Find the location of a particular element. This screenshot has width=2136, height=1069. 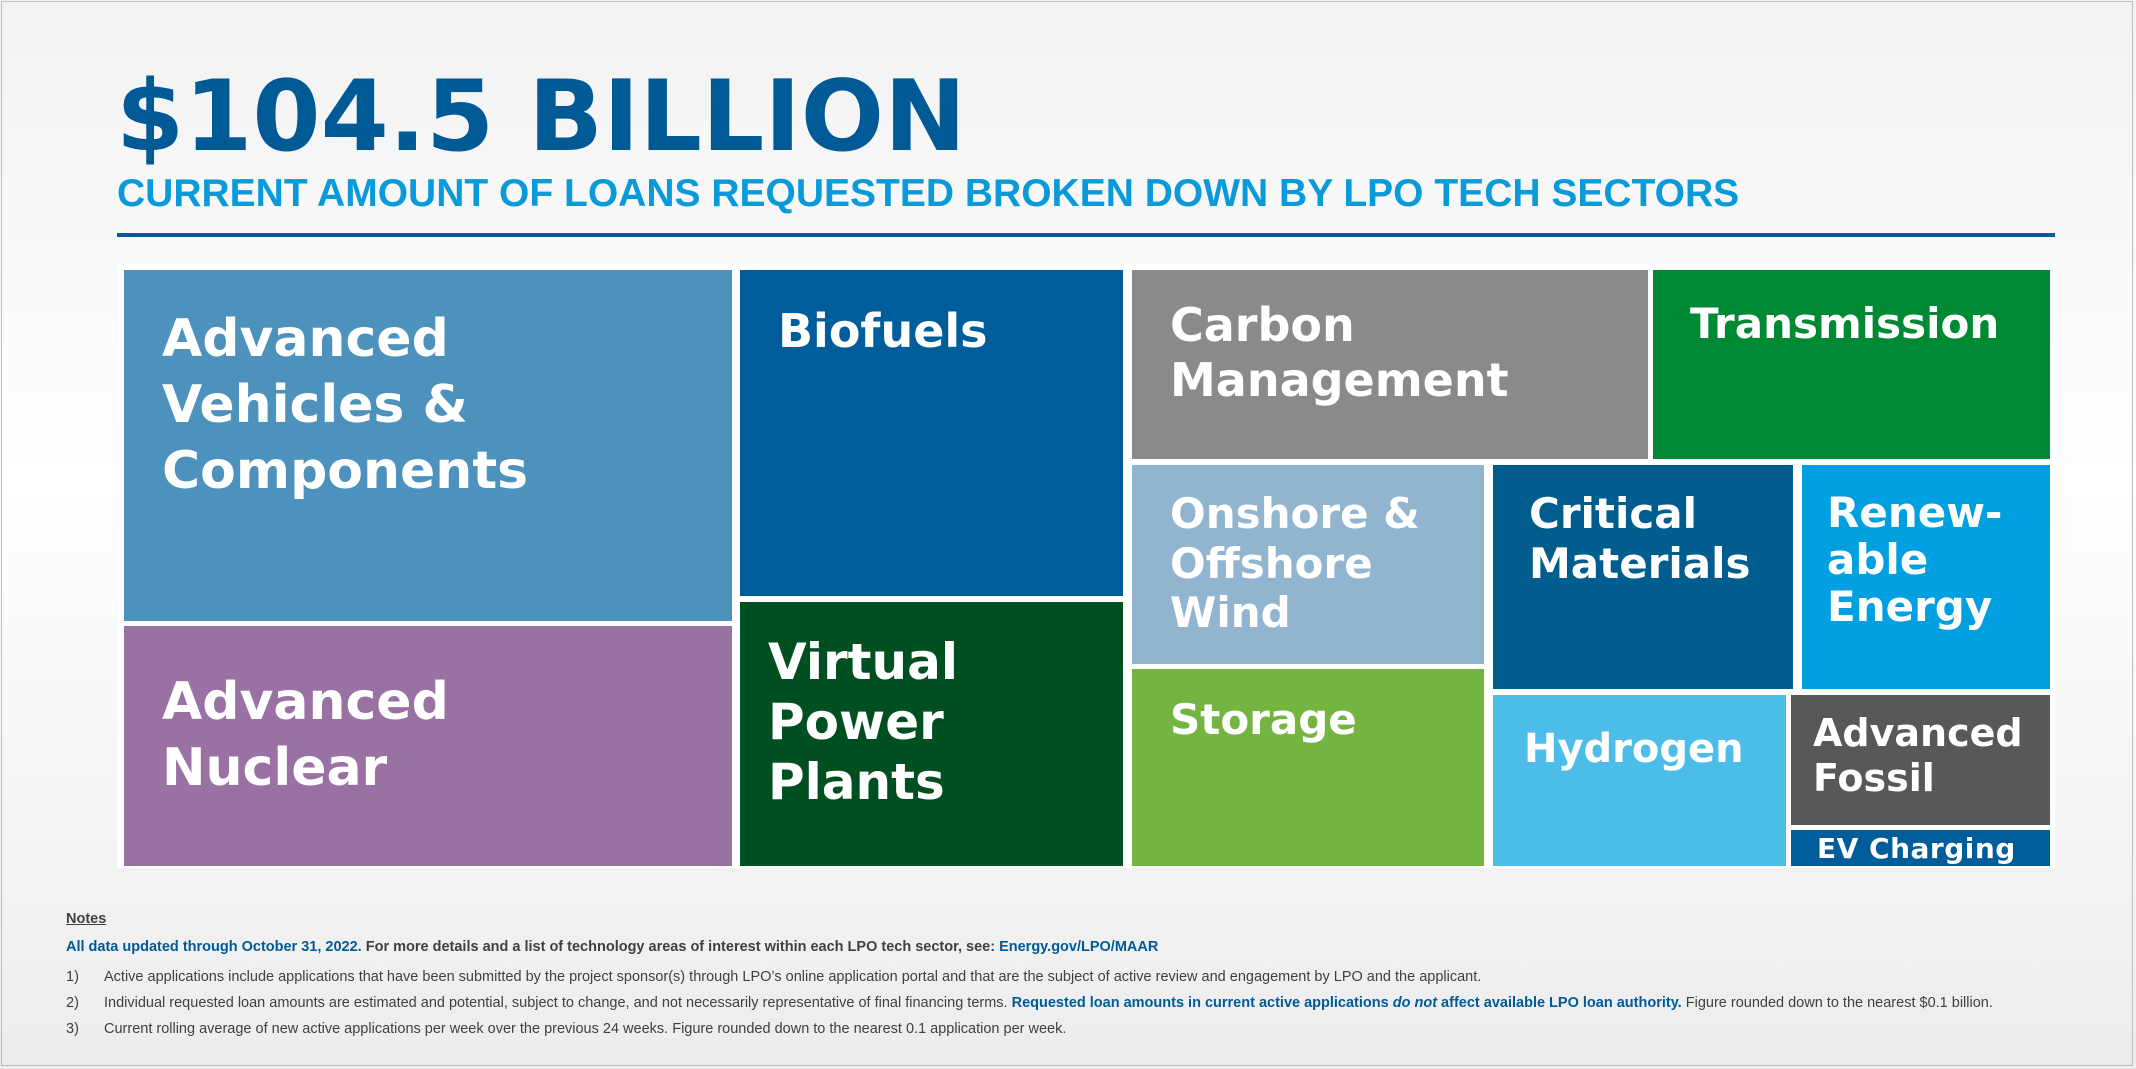

notes-link: Energy.gov/LPO/MAAR is located at coordinates (1079, 947).